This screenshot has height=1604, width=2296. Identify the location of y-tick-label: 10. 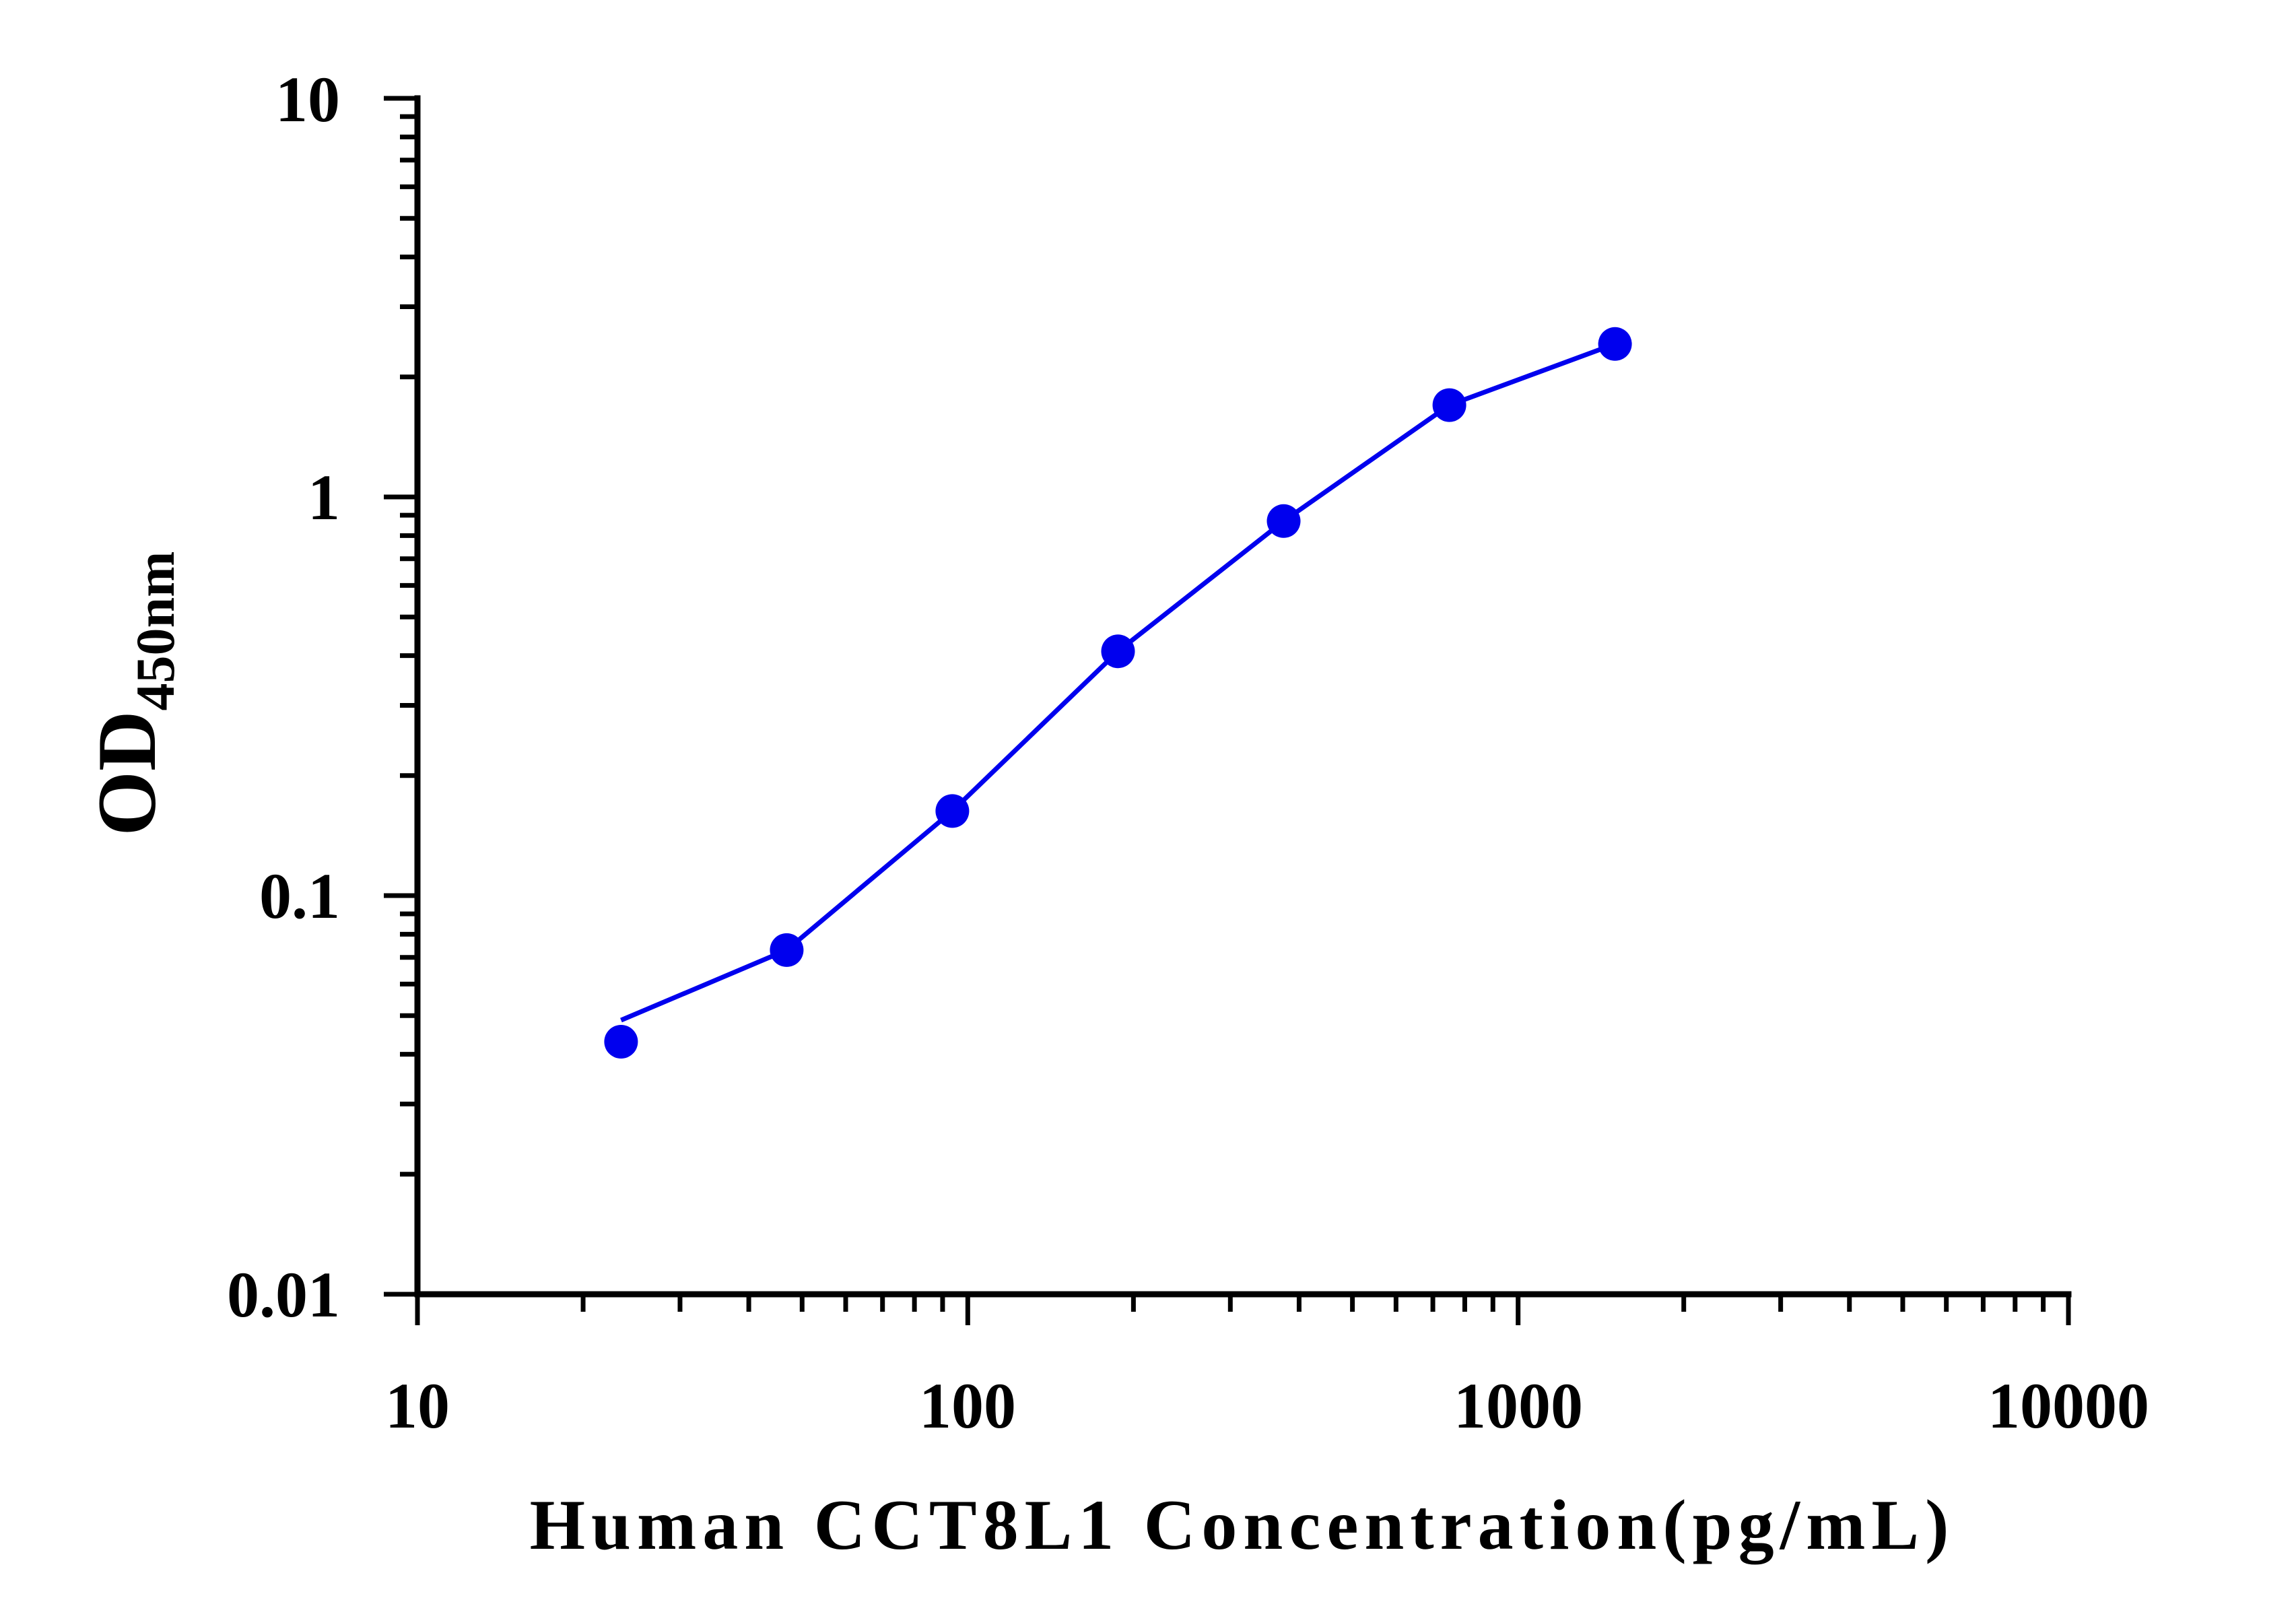
(307, 99).